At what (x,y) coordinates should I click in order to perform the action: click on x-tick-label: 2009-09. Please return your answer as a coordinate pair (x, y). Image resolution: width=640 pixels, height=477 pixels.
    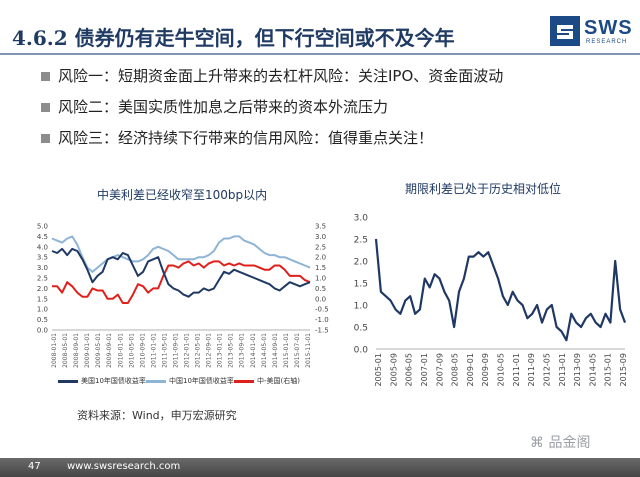
    Looking at the image, I should click on (485, 369).